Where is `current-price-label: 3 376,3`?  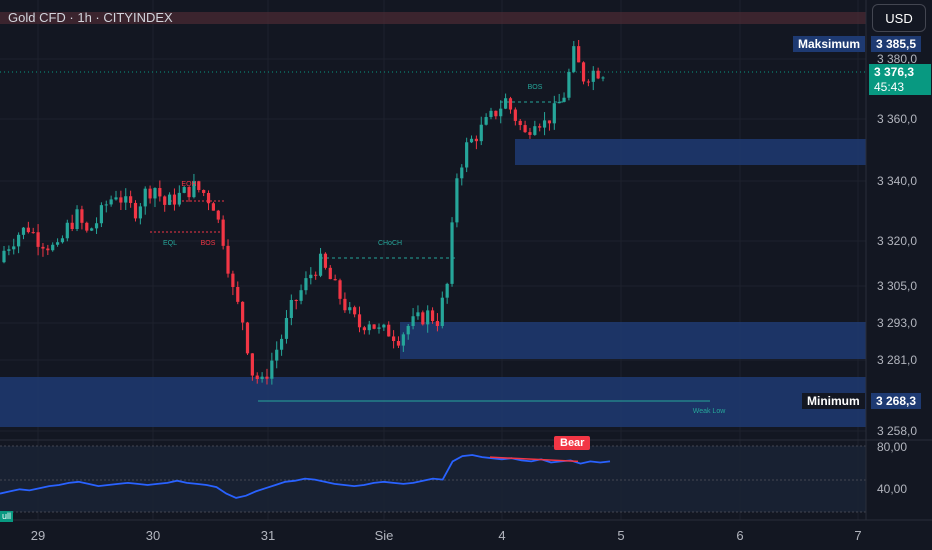 current-price-label: 3 376,3 is located at coordinates (900, 72).